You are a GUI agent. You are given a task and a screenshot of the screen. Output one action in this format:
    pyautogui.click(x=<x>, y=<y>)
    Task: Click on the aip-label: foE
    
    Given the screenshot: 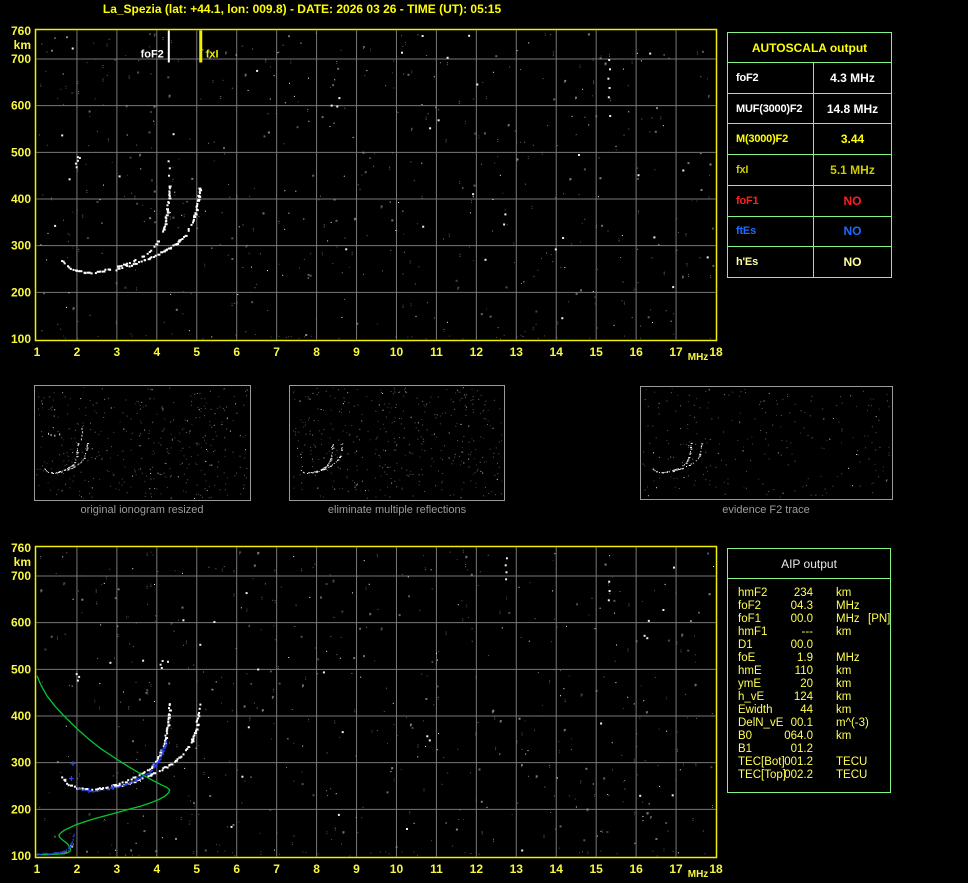 What is the action you would take?
    pyautogui.click(x=747, y=658)
    